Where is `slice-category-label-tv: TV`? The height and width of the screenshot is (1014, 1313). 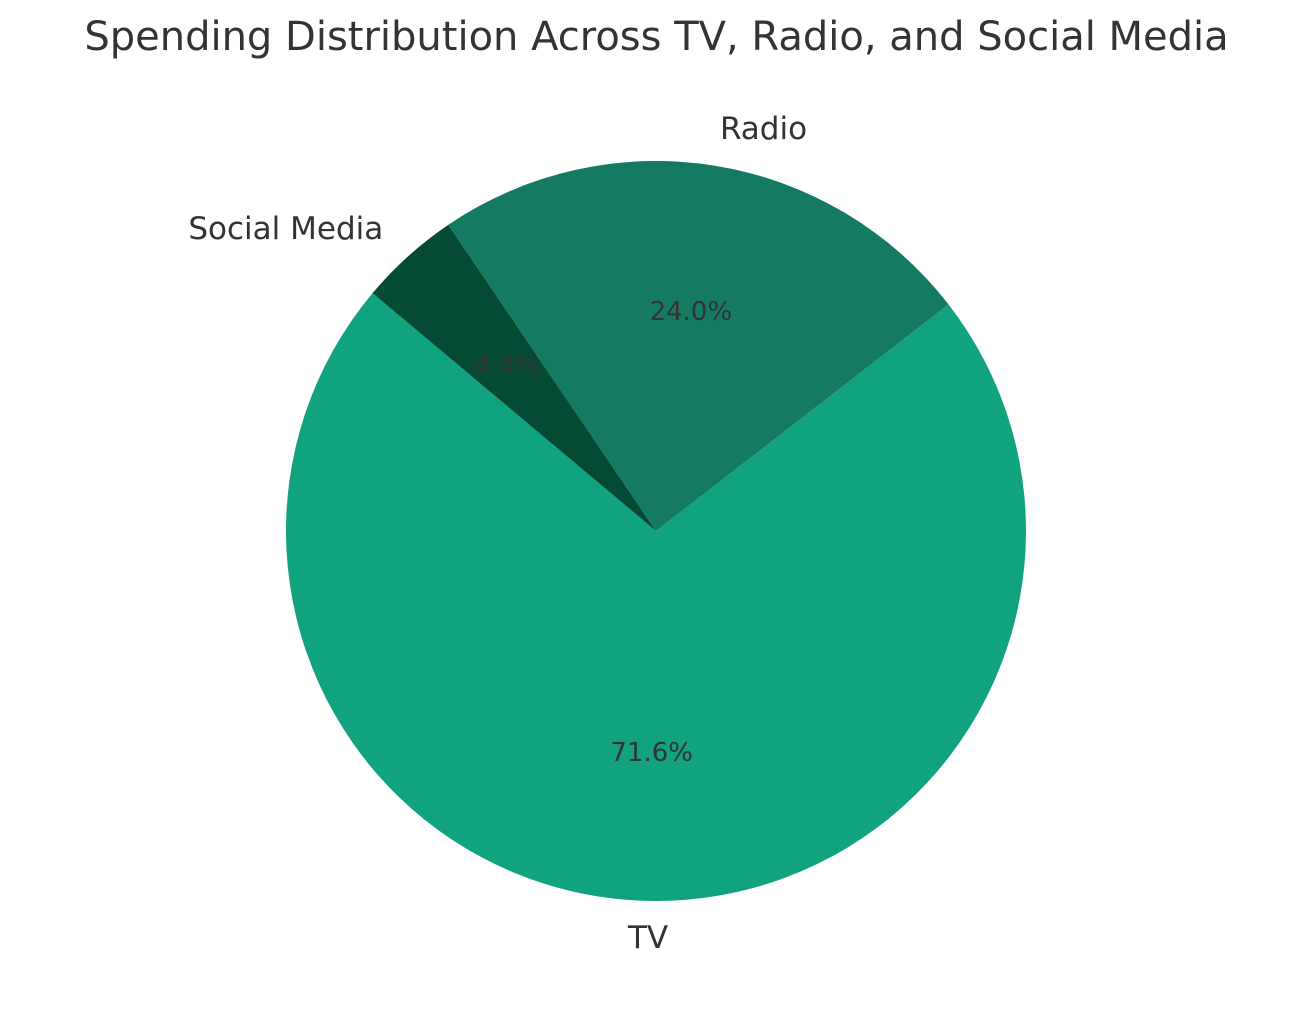
slice-category-label-tv: TV is located at coordinates (647, 938).